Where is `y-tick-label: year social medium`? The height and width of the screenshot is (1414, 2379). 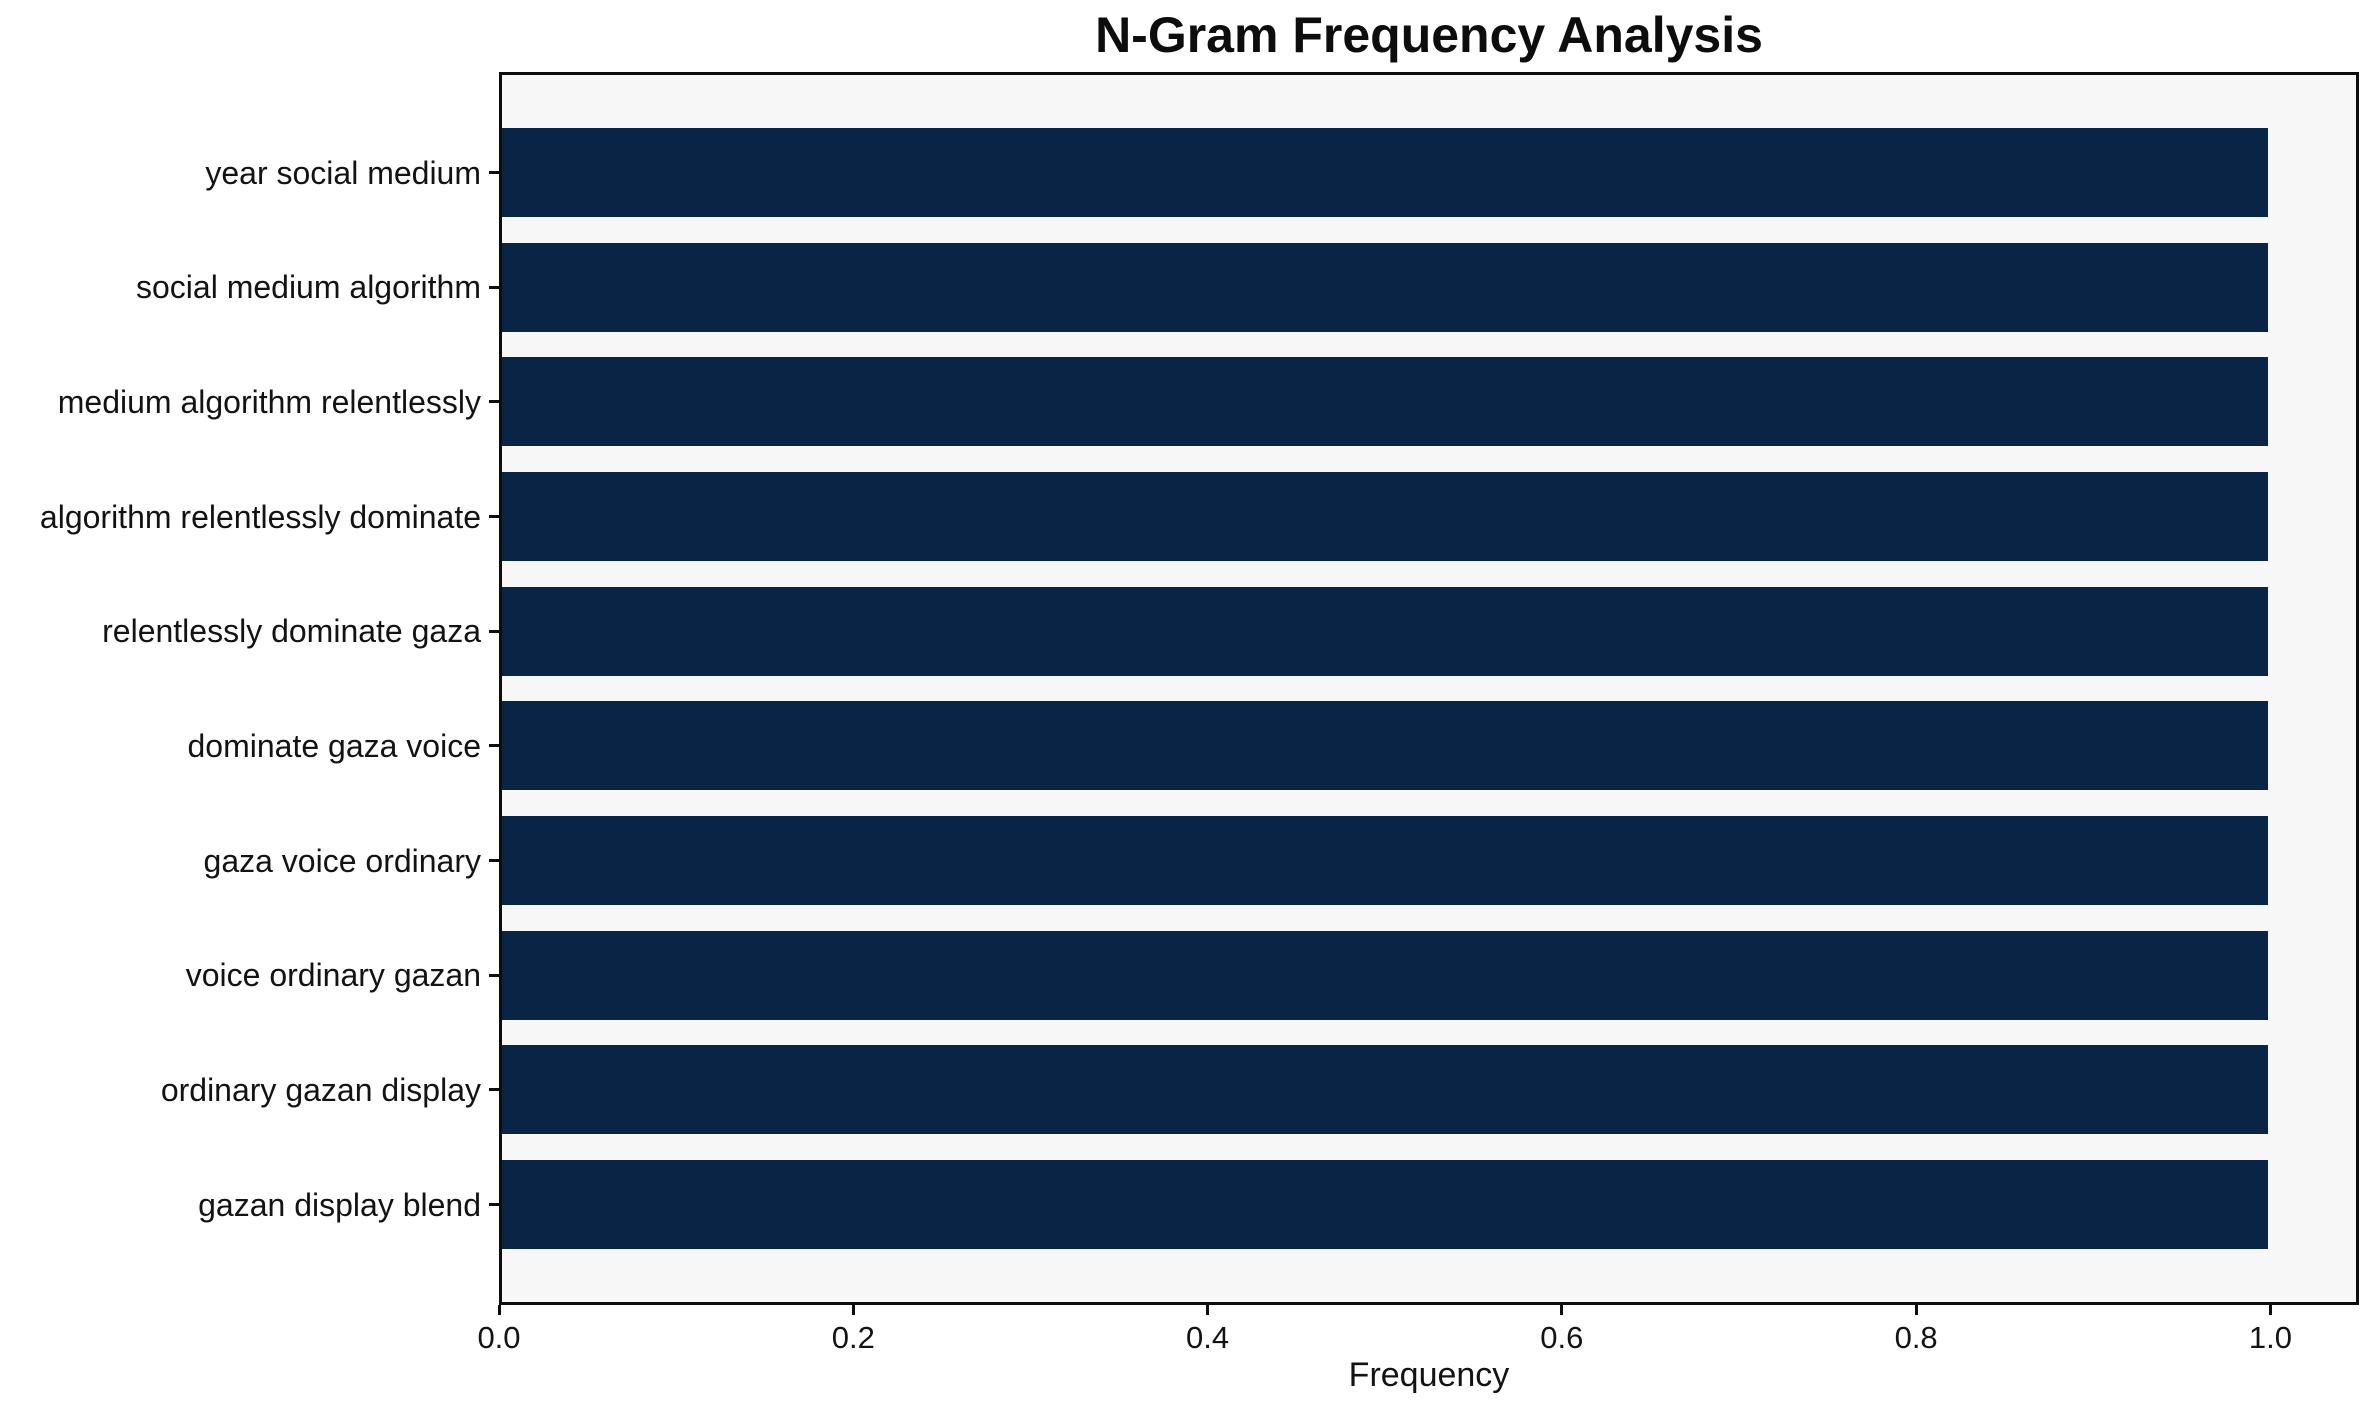
y-tick-label: year social medium is located at coordinates (343, 172).